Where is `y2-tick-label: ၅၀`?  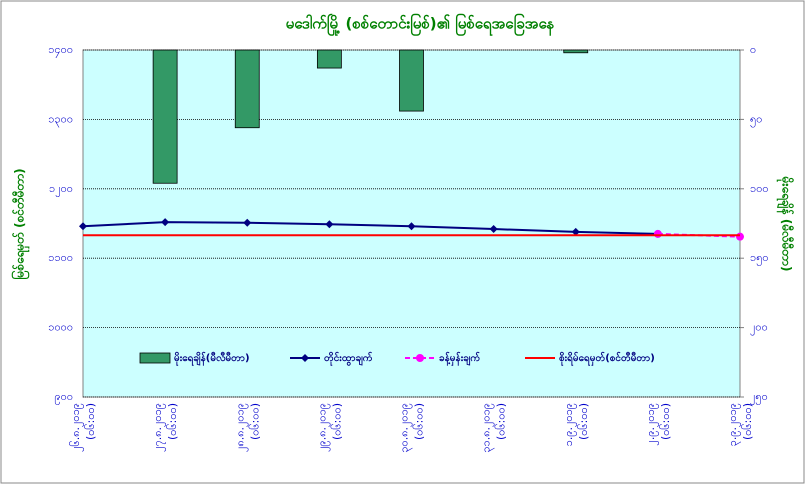 y2-tick-label: ၅၀ is located at coordinates (756, 119).